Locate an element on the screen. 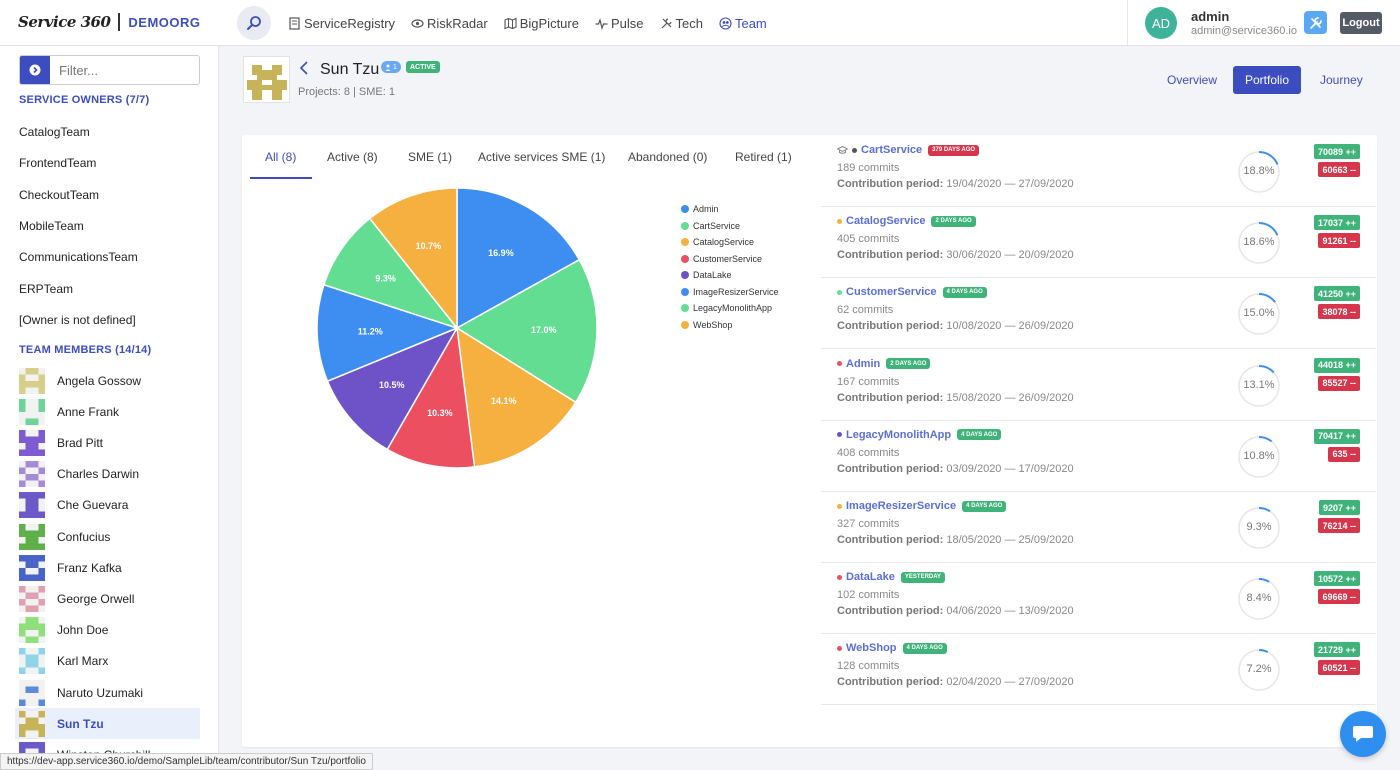 The height and width of the screenshot is (770, 1400). filter-toggle-button is located at coordinates (35, 70).